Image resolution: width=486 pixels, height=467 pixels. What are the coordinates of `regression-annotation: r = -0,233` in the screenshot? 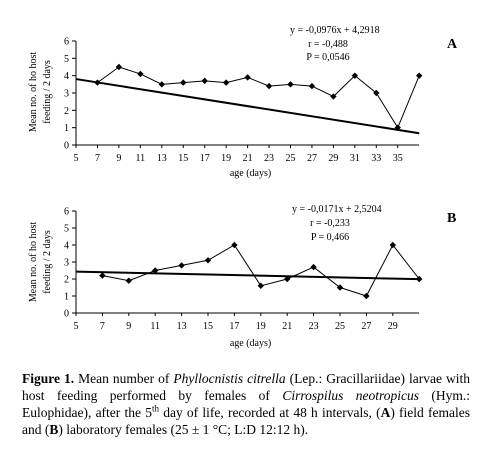 It's located at (330, 223).